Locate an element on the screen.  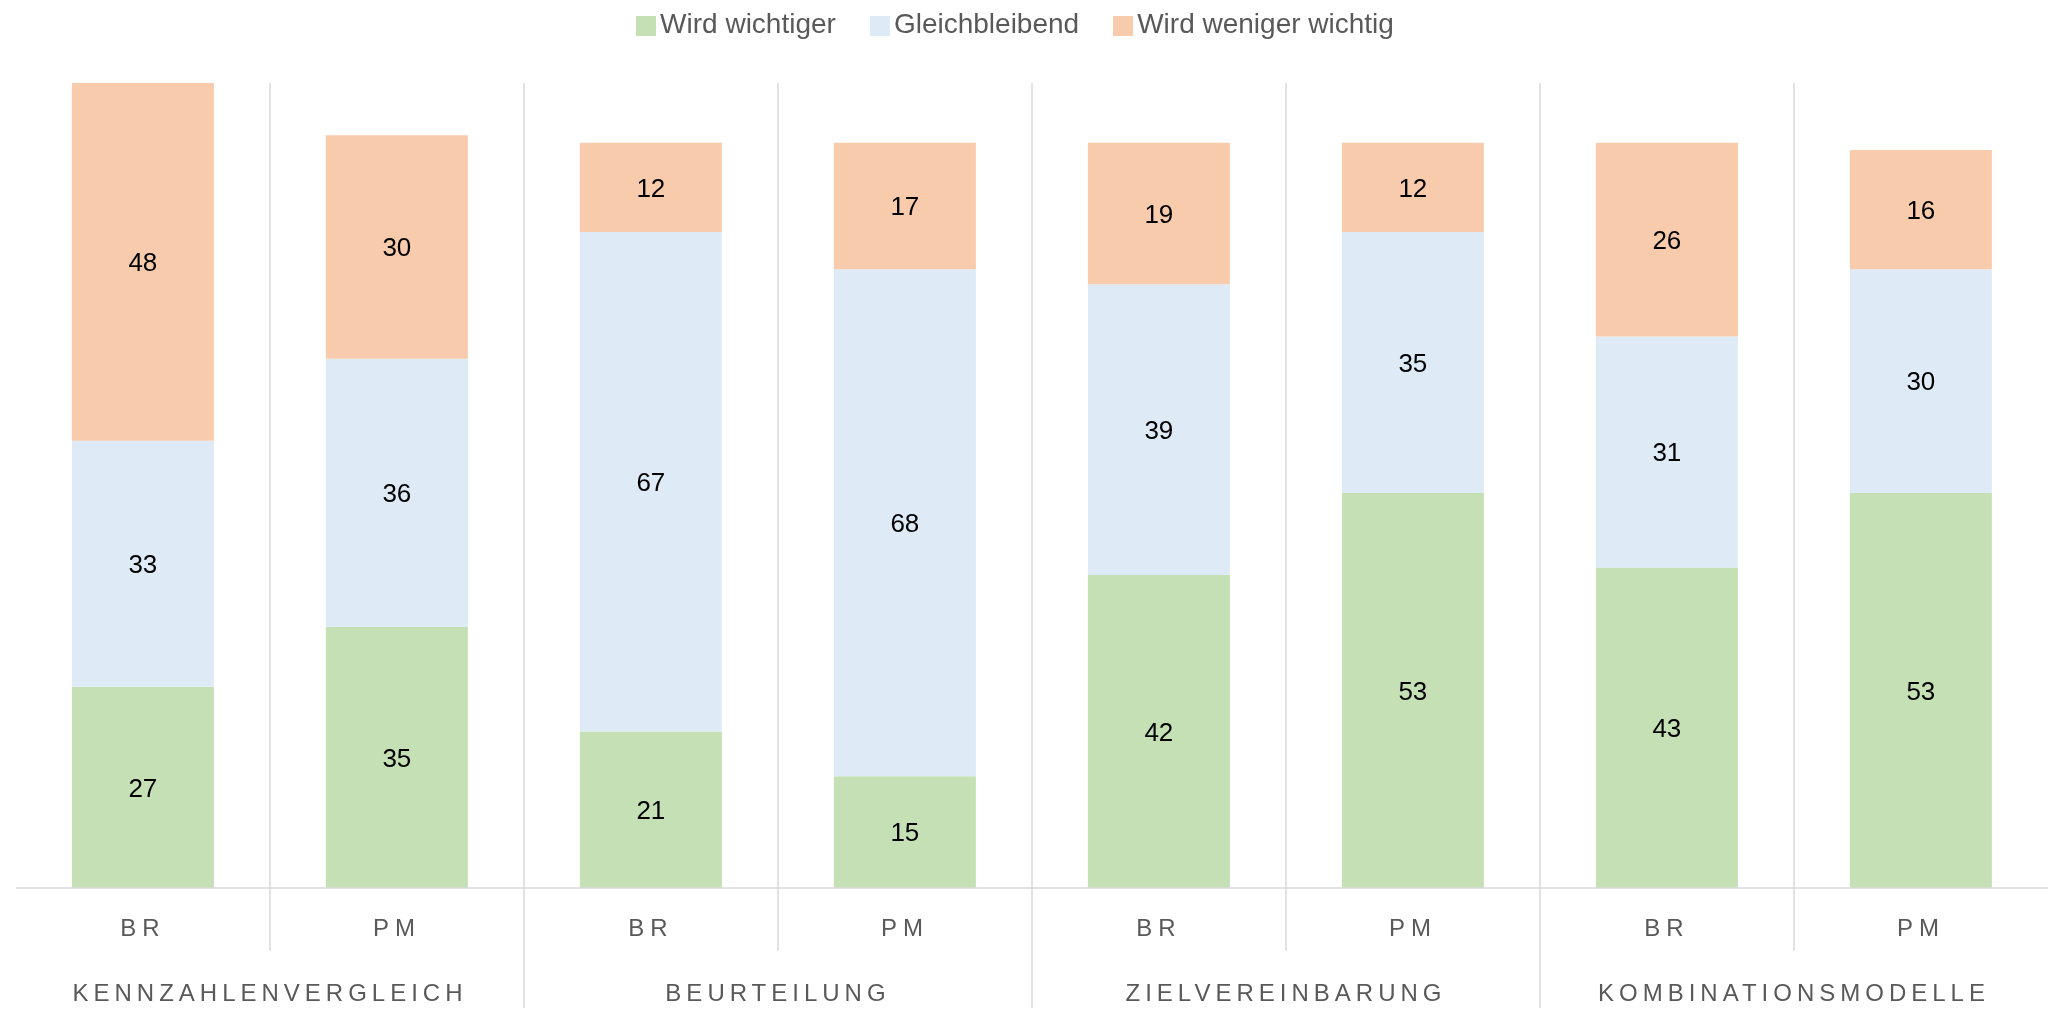
data-label: 48 is located at coordinates (143, 262).